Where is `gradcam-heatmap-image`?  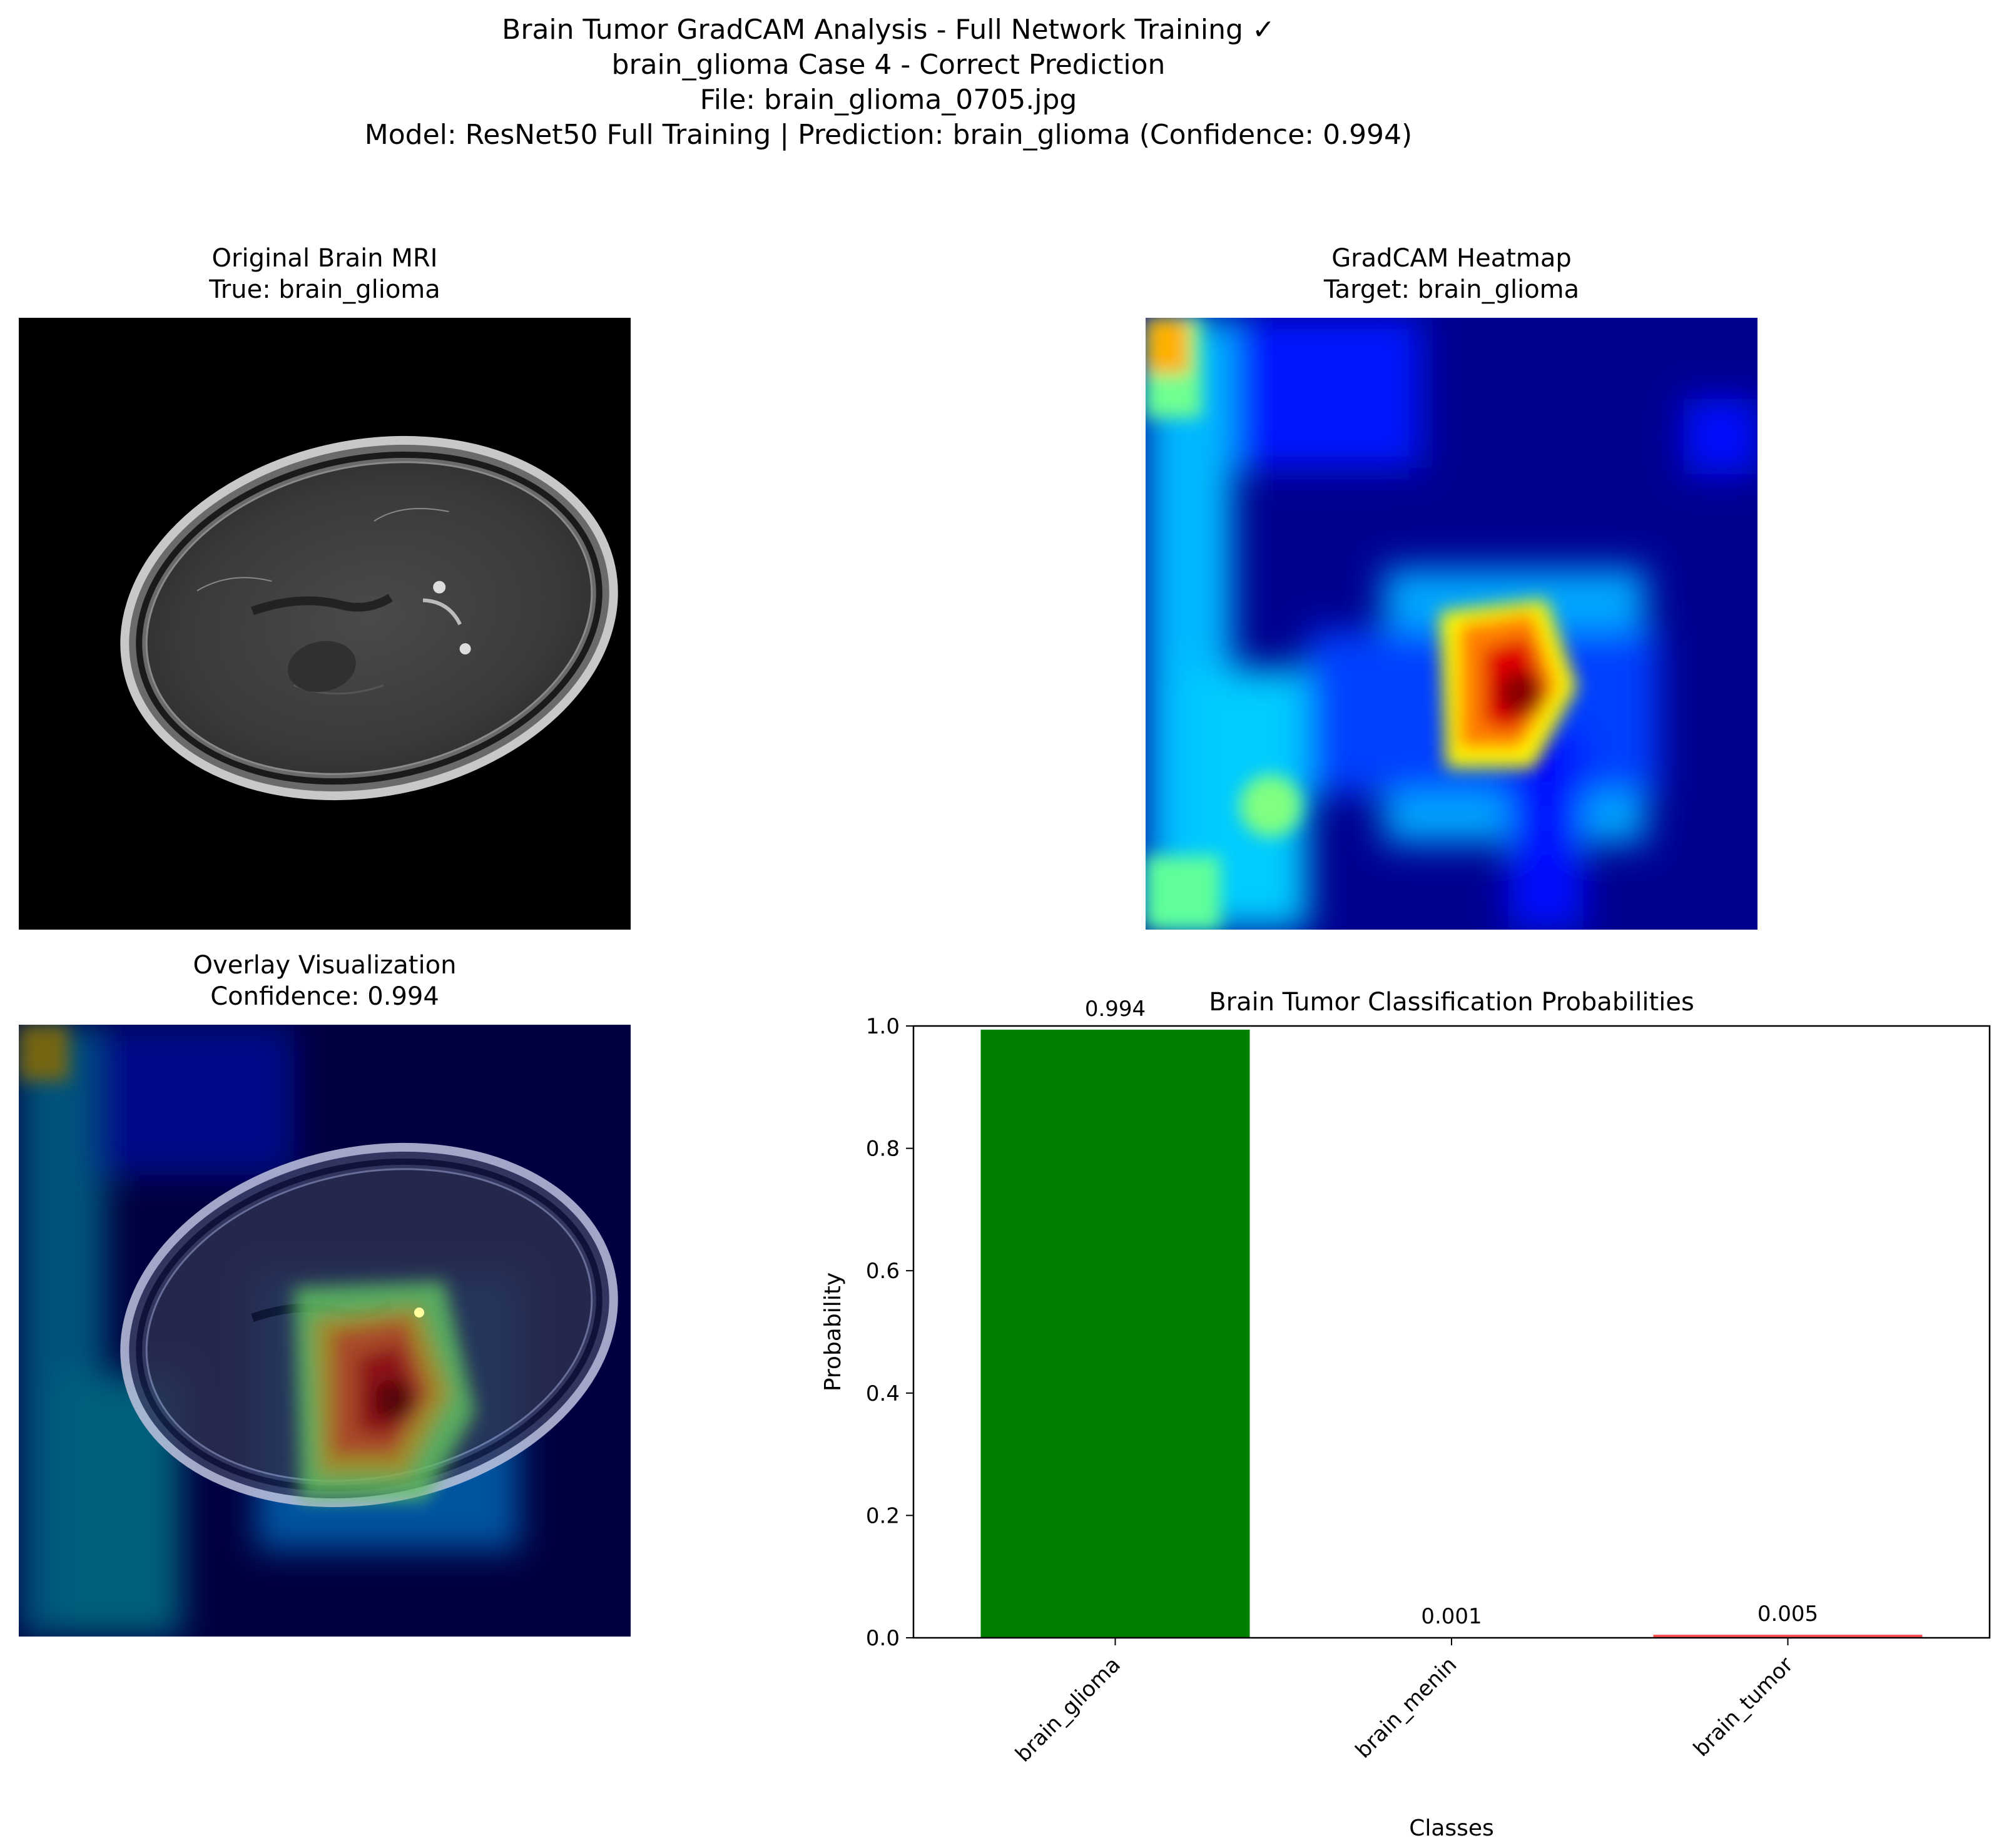
gradcam-heatmap-image is located at coordinates (1452, 624).